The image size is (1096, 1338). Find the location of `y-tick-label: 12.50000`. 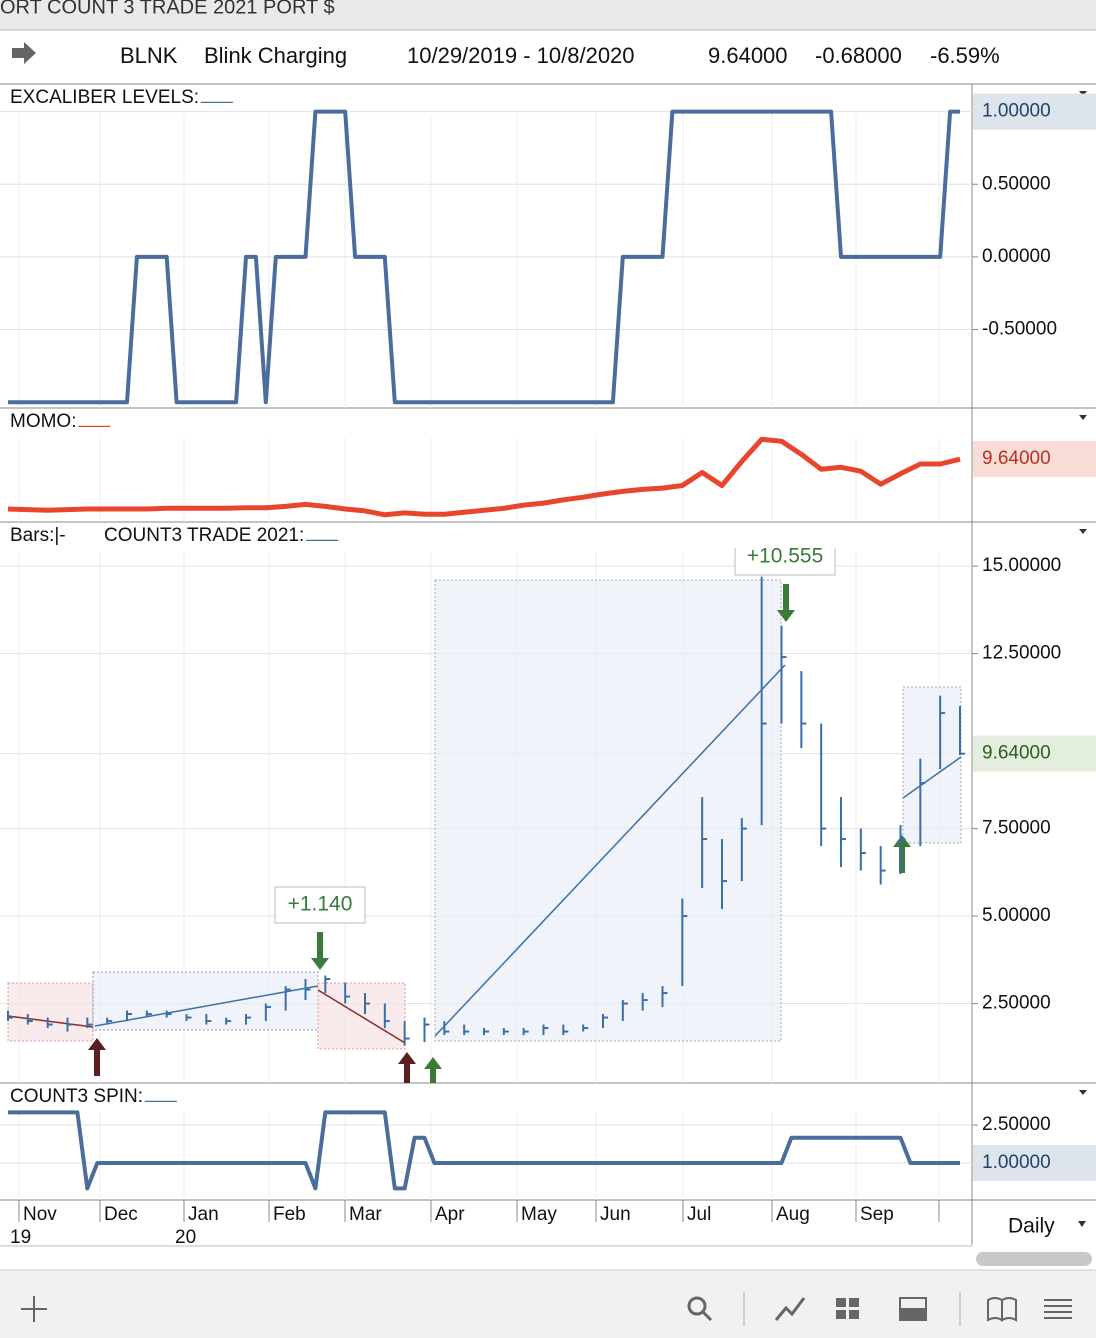

y-tick-label: 12.50000 is located at coordinates (1021, 653).